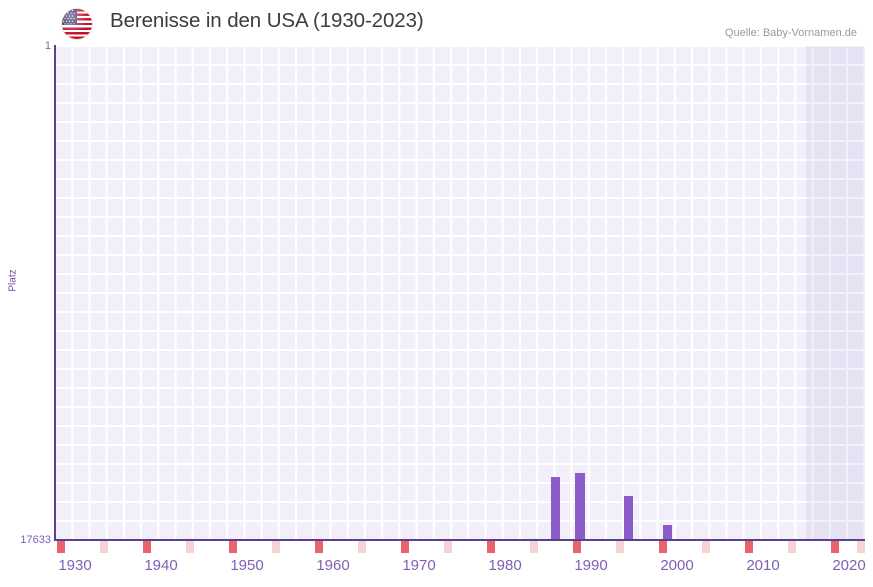 The height and width of the screenshot is (587, 873). I want to click on x-tick-mark-1960, so click(319, 547).